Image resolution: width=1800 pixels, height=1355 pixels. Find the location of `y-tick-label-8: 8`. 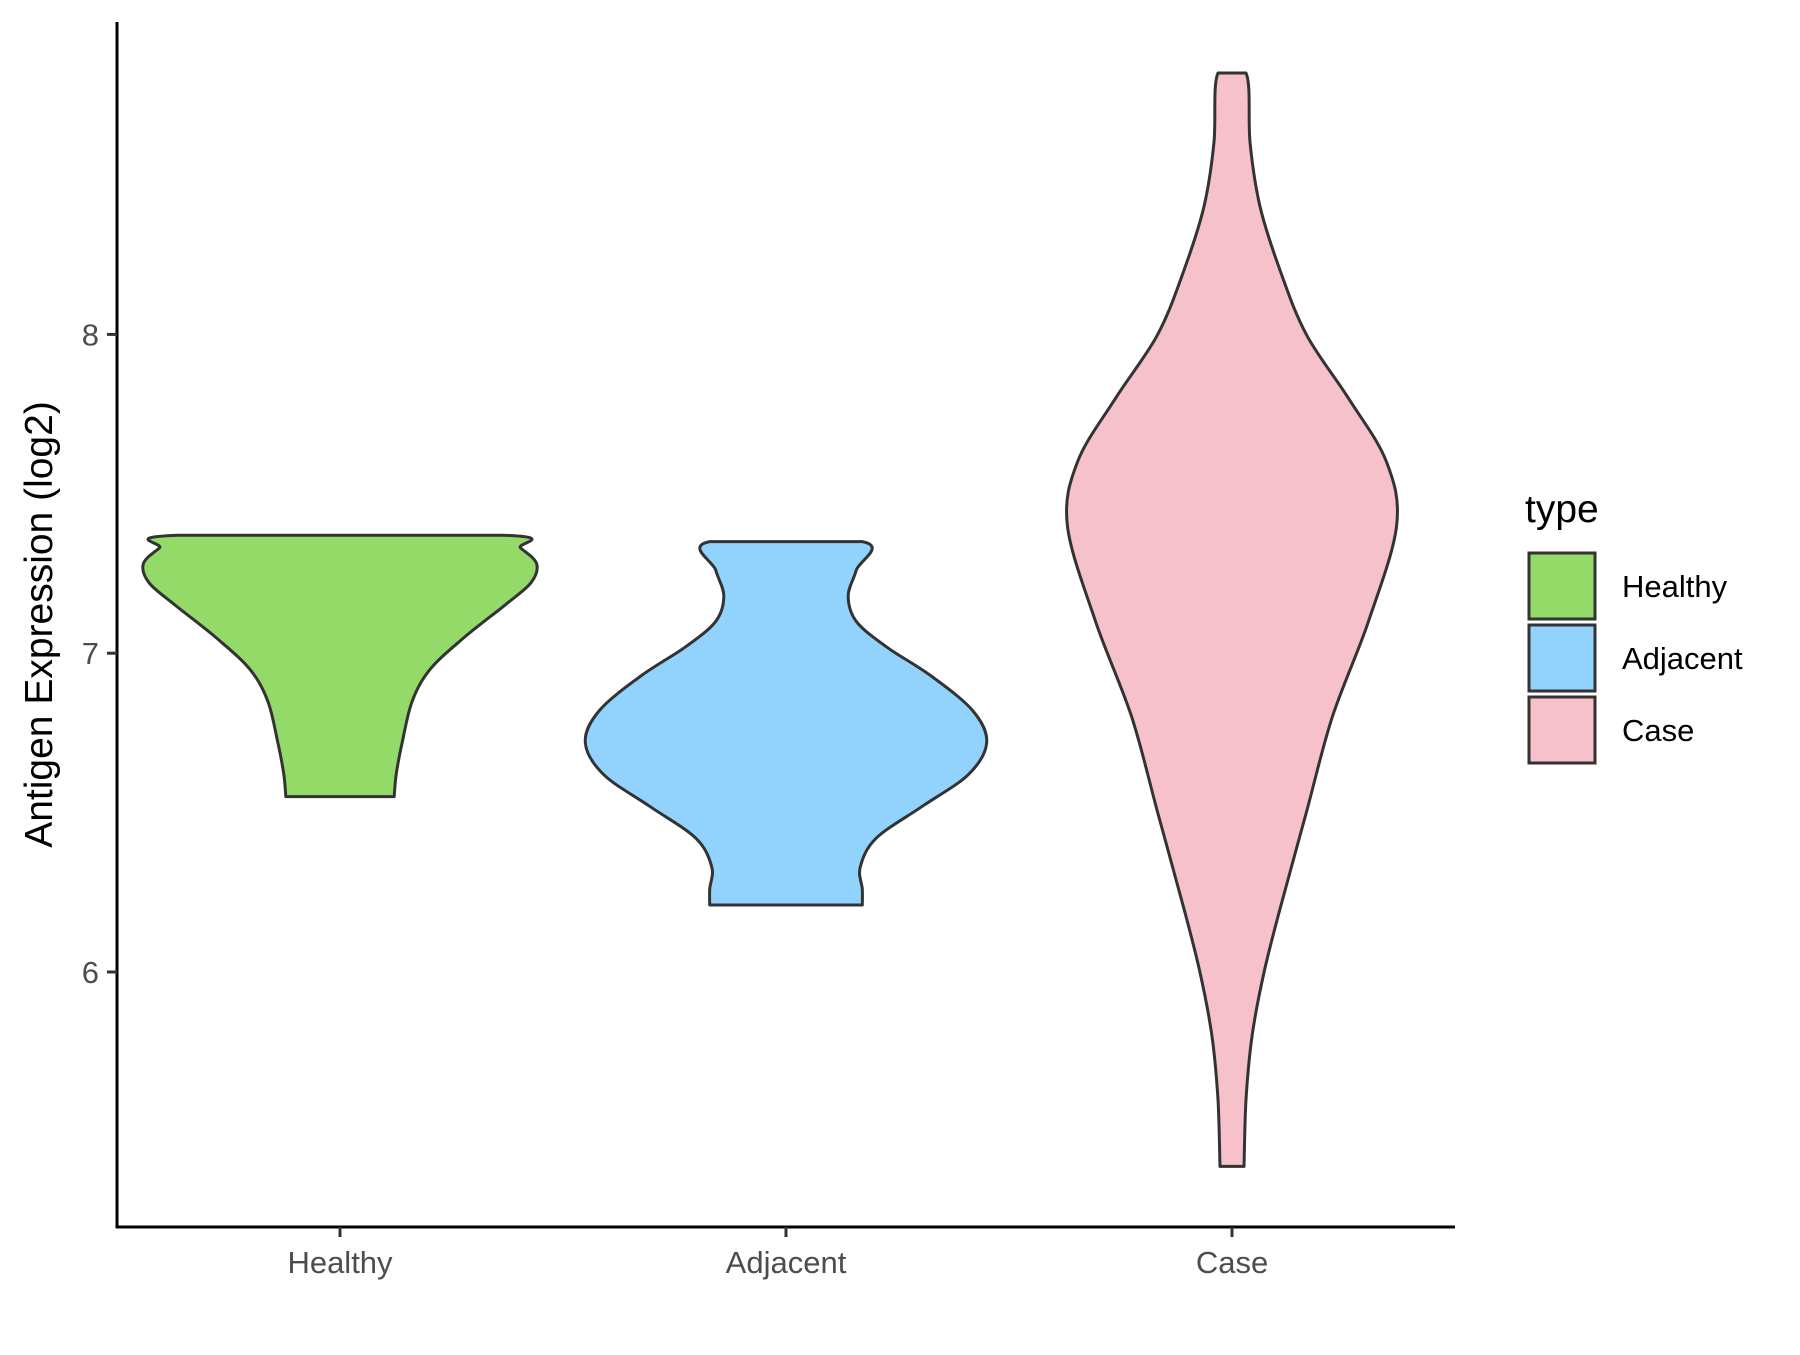

y-tick-label-8: 8 is located at coordinates (90, 334).